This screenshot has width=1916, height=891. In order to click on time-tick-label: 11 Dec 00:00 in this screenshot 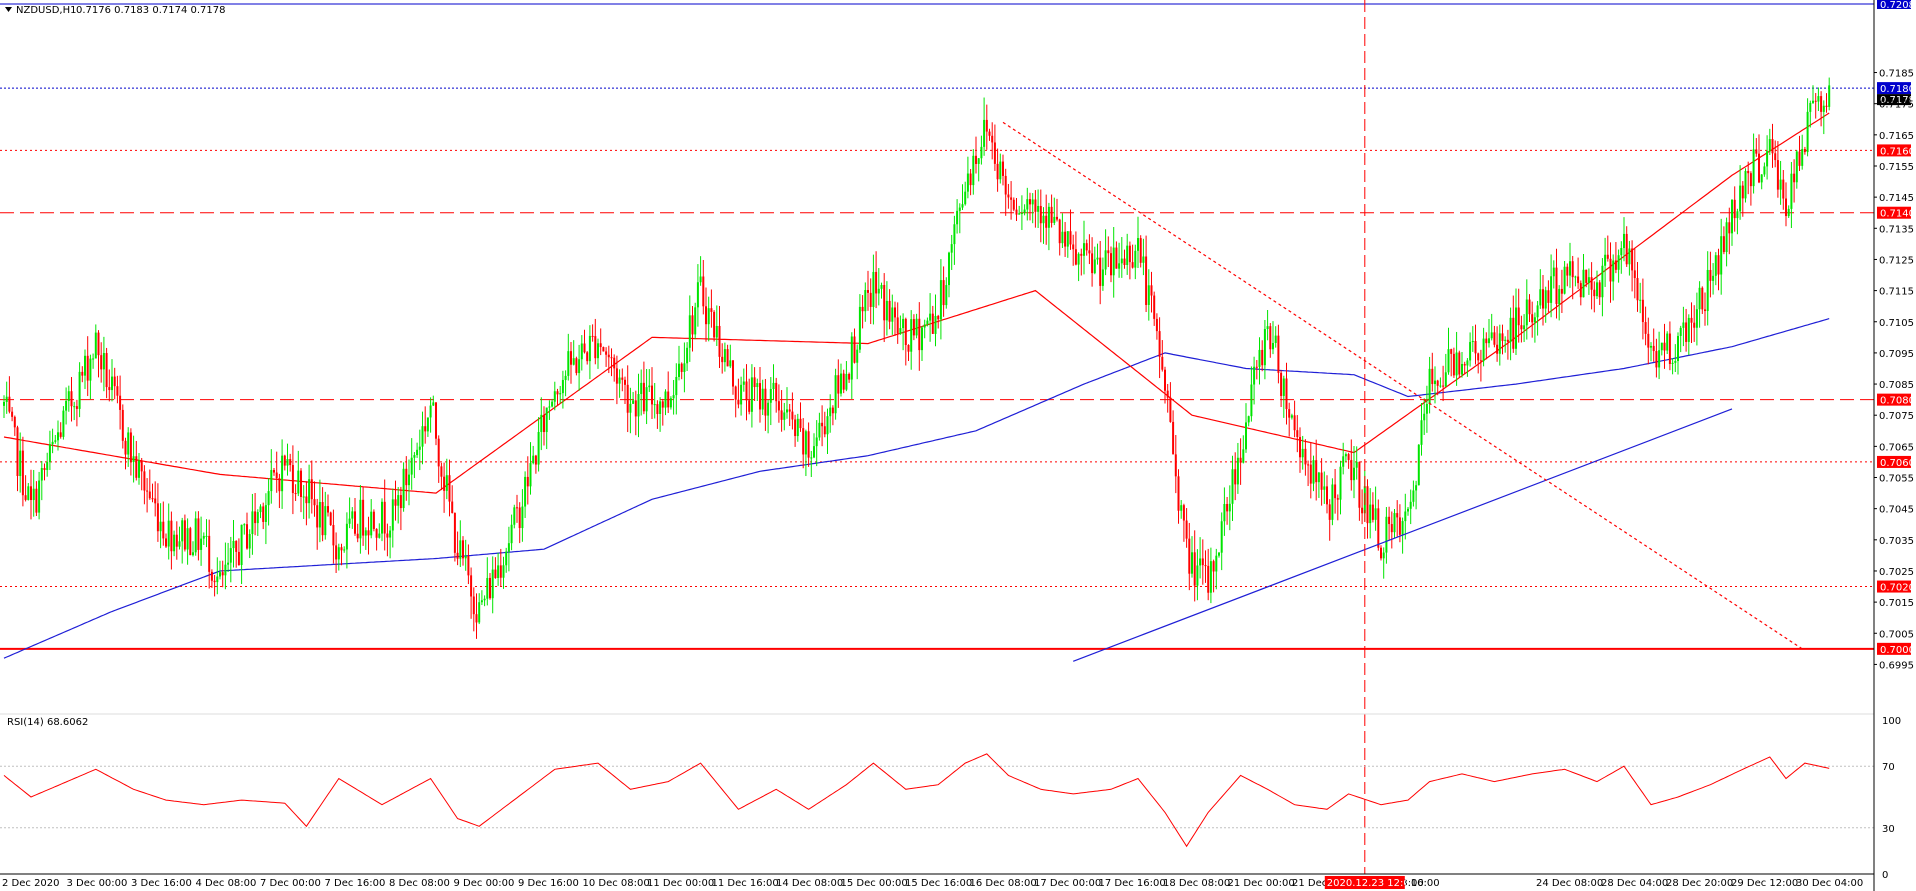, I will do `click(680, 883)`.